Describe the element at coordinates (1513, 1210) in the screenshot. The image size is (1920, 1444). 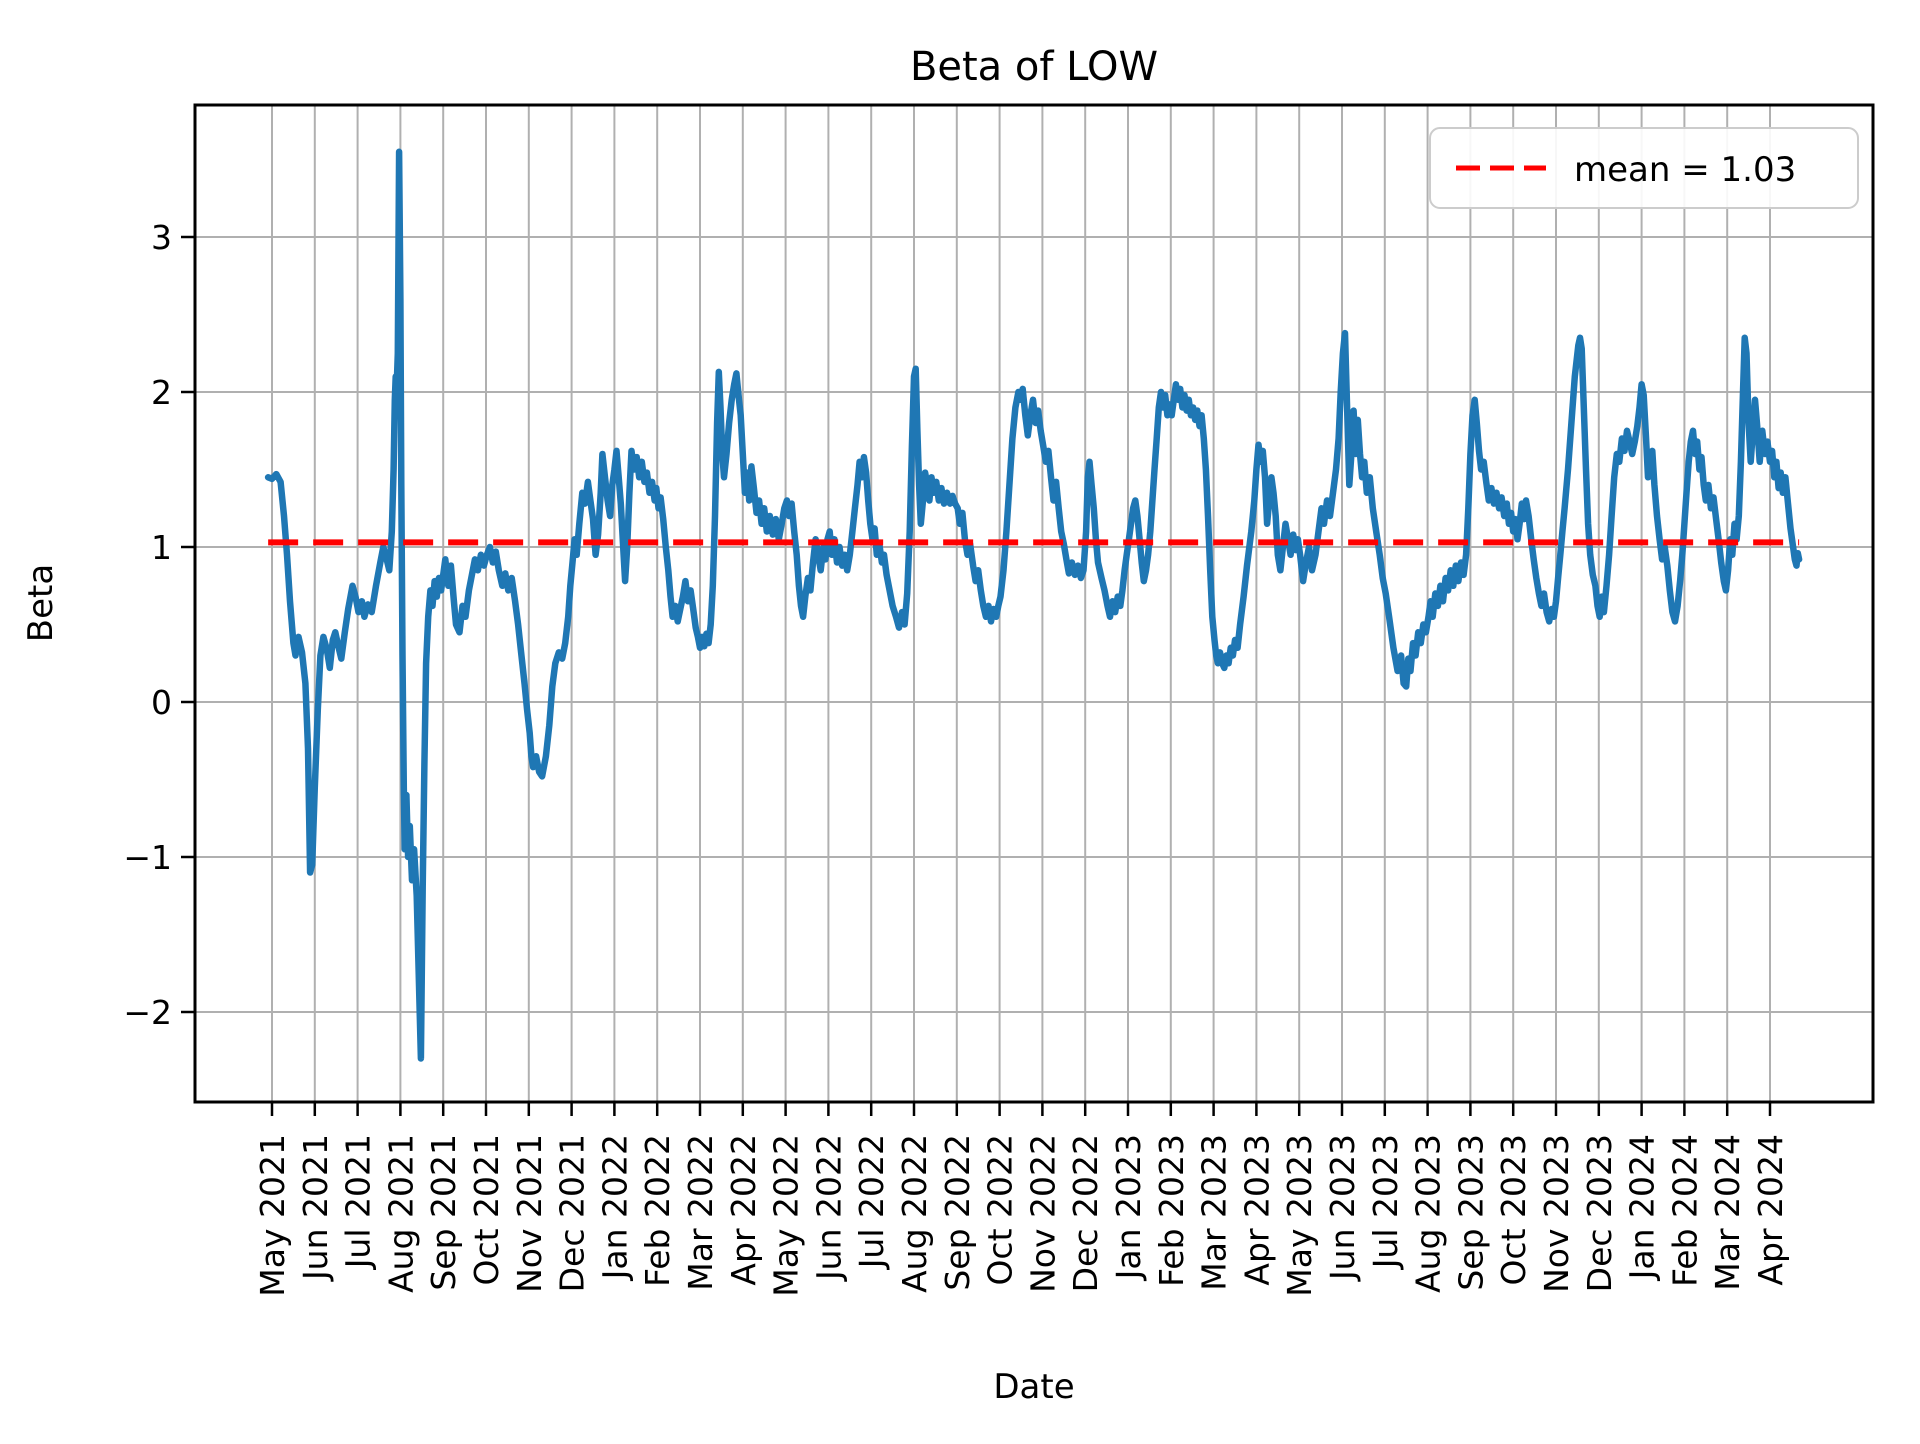
I see `x-tick-label: Oct 2023` at that location.